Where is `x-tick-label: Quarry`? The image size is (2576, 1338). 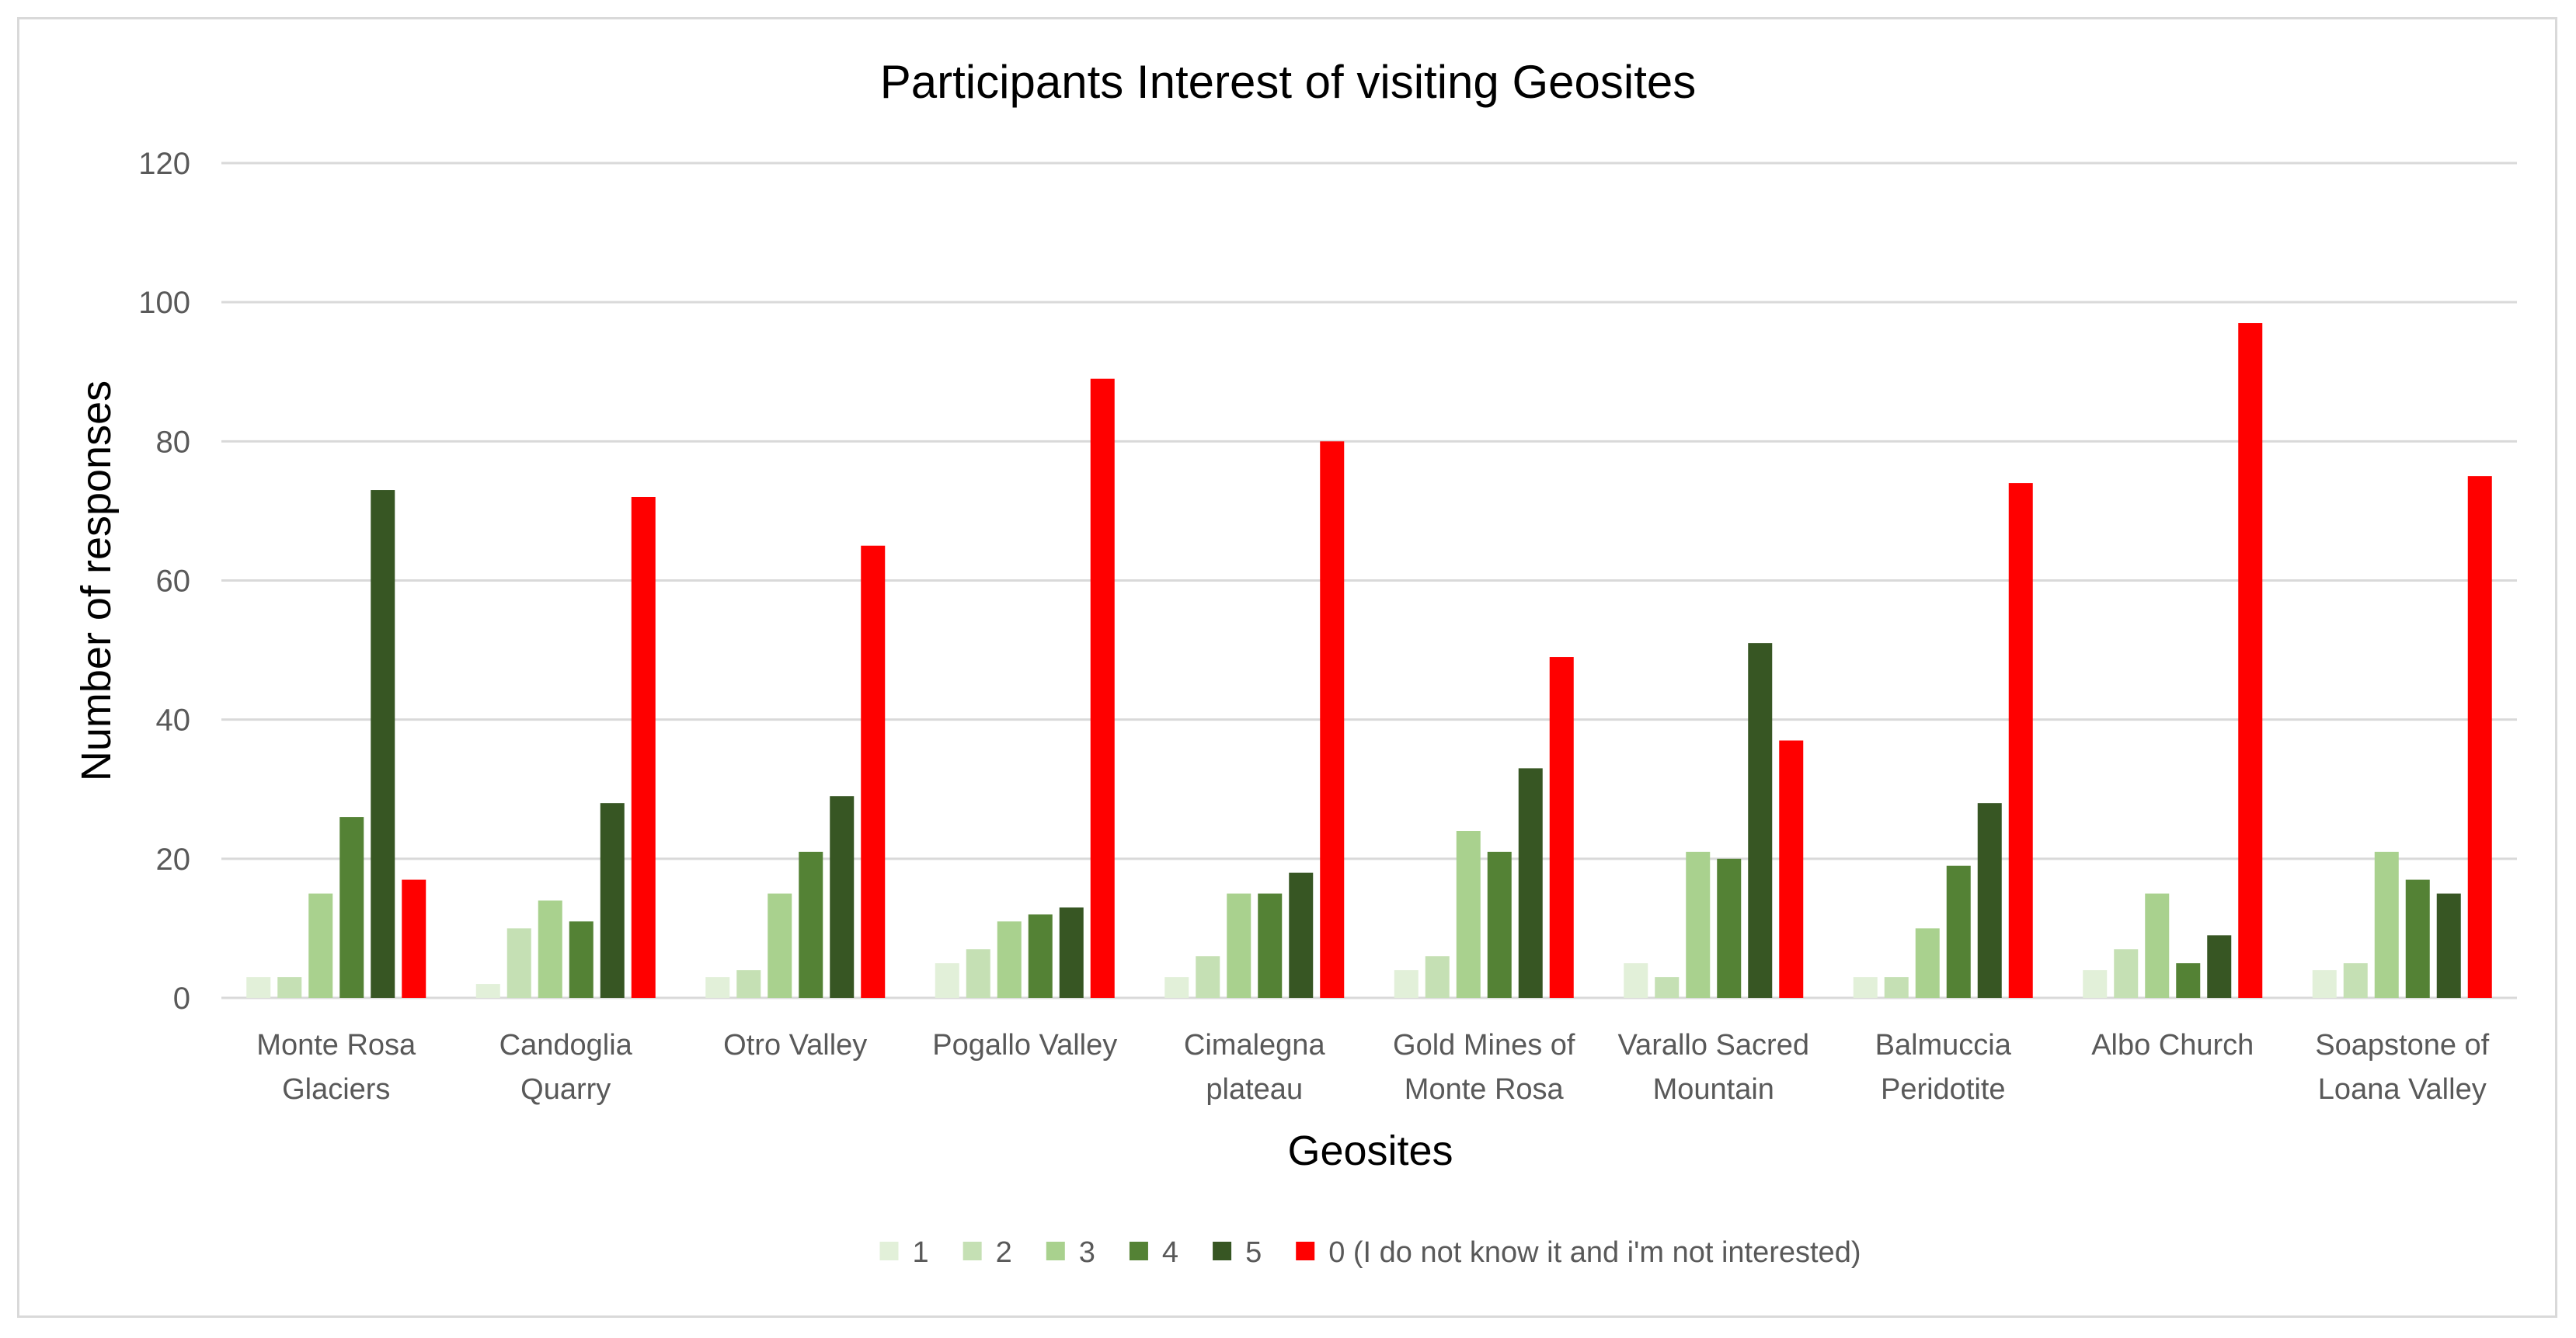
x-tick-label: Quarry is located at coordinates (565, 1089).